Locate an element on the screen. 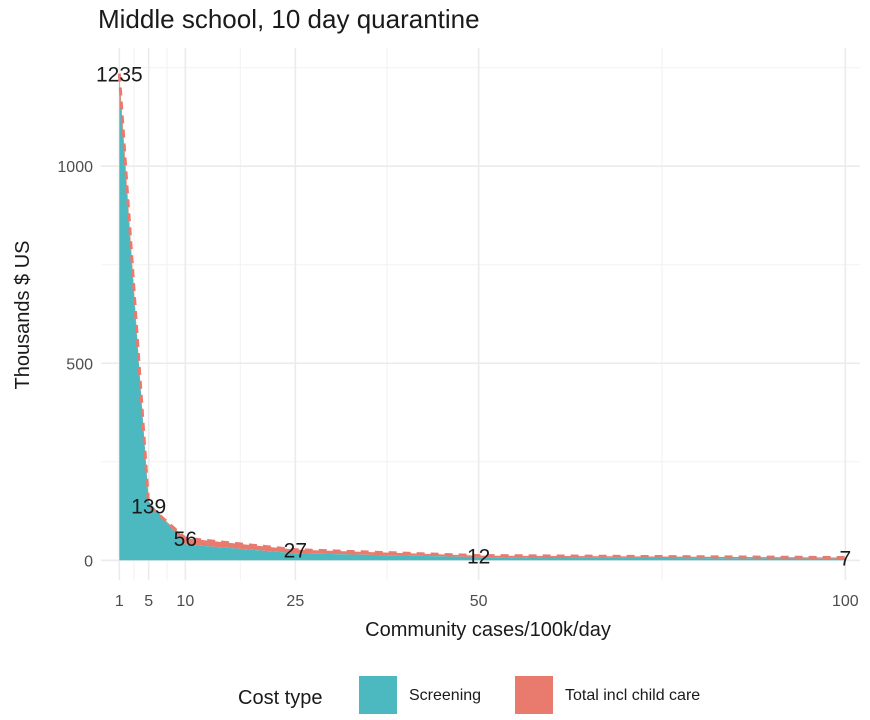  y-tick-label: 0 is located at coordinates (88, 561).